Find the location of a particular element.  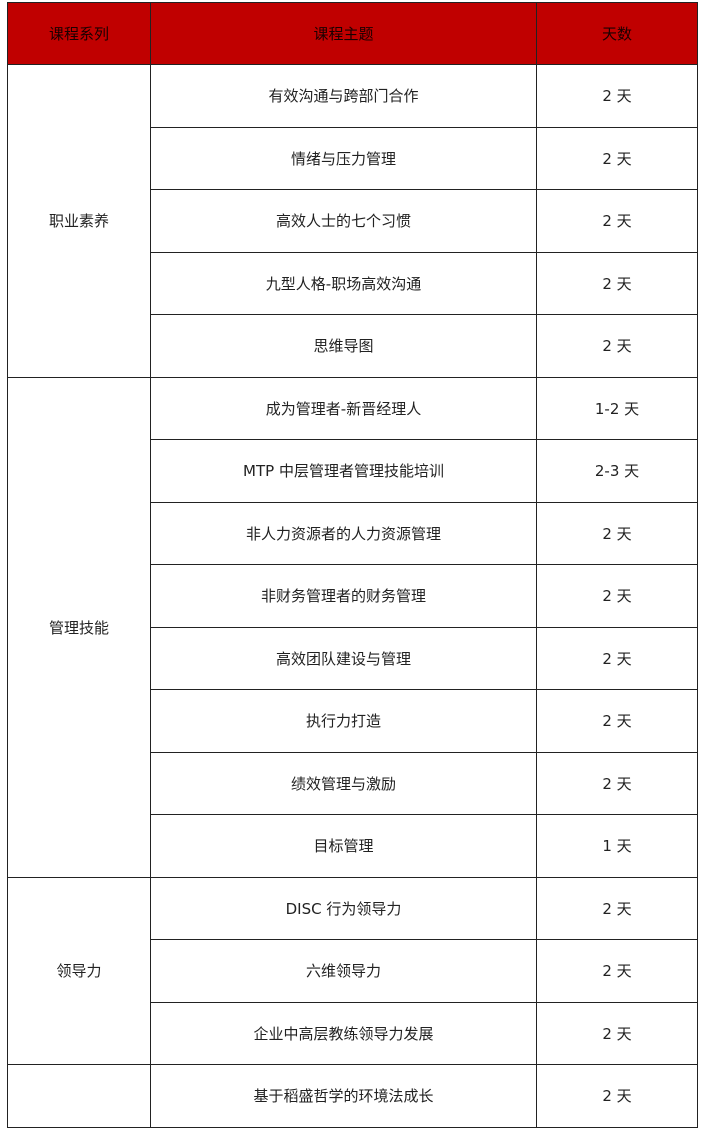

days-cell: 2-3 天 is located at coordinates (617, 471).